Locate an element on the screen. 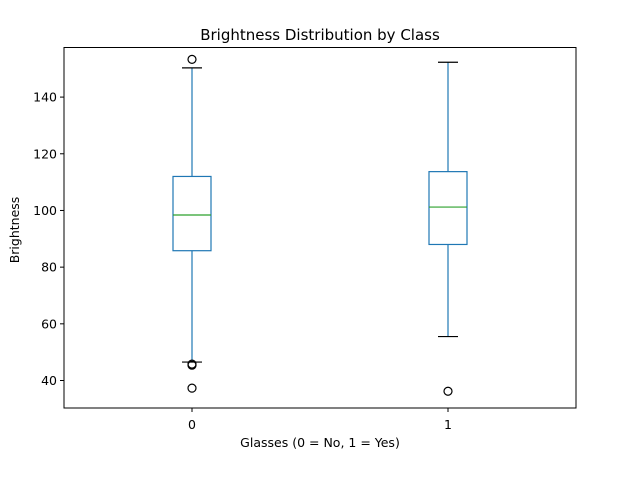 Image resolution: width=640 pixels, height=480 pixels. x-tick-label: 0 is located at coordinates (192, 424).